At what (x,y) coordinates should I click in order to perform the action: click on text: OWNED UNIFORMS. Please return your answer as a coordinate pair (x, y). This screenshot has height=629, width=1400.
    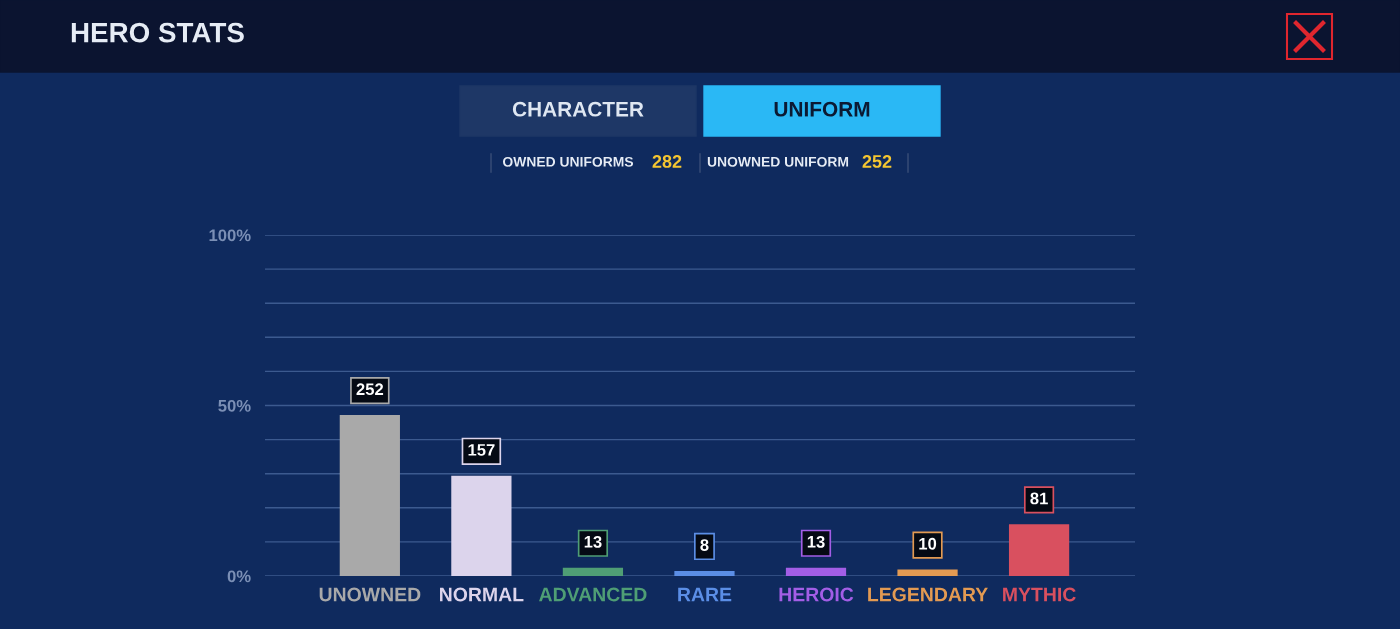
    Looking at the image, I should click on (568, 161).